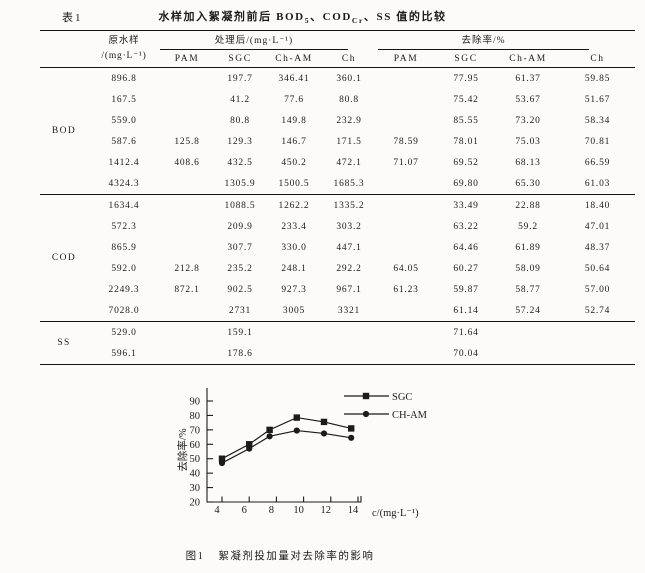  What do you see at coordinates (244, 510) in the screenshot?
I see `svg-text: 6` at bounding box center [244, 510].